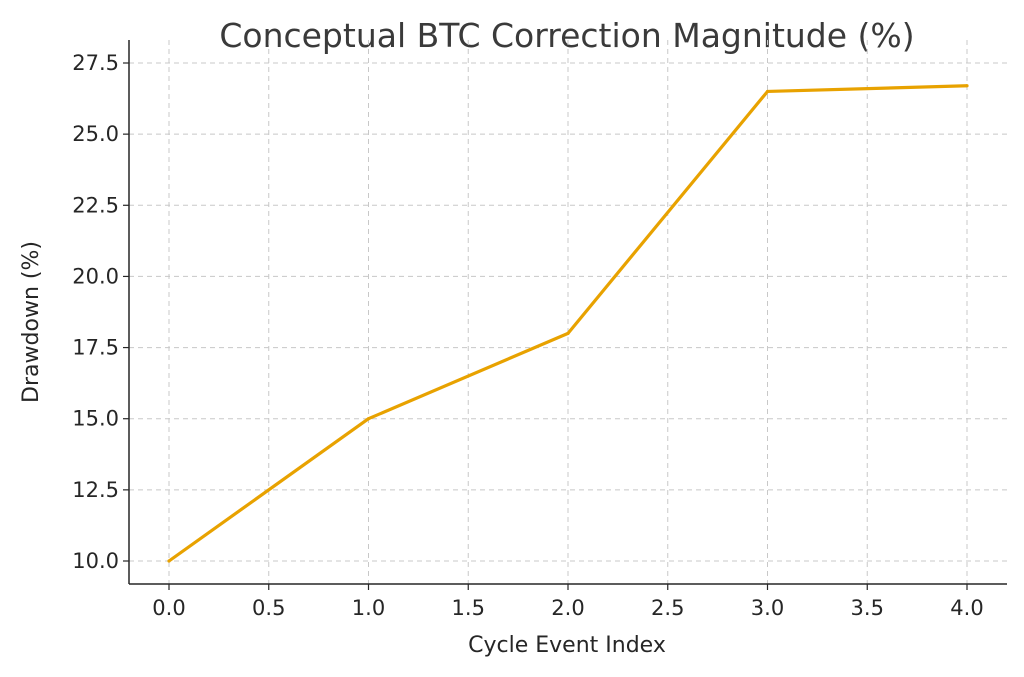 This screenshot has width=1024, height=677. I want to click on x-ticks: 0.0 0.5 1.0 1.5 2.0 2.5 3.0 3.5 4.0, so click(568, 602).